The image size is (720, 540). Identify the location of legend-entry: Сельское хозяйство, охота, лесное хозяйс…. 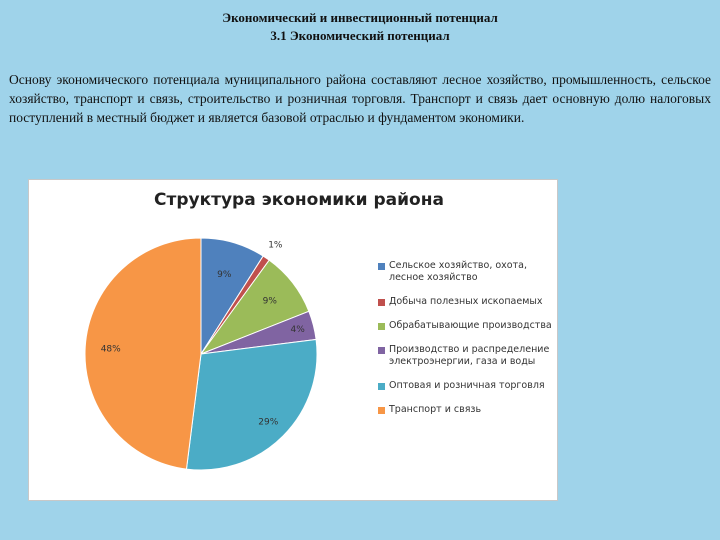
(465, 272).